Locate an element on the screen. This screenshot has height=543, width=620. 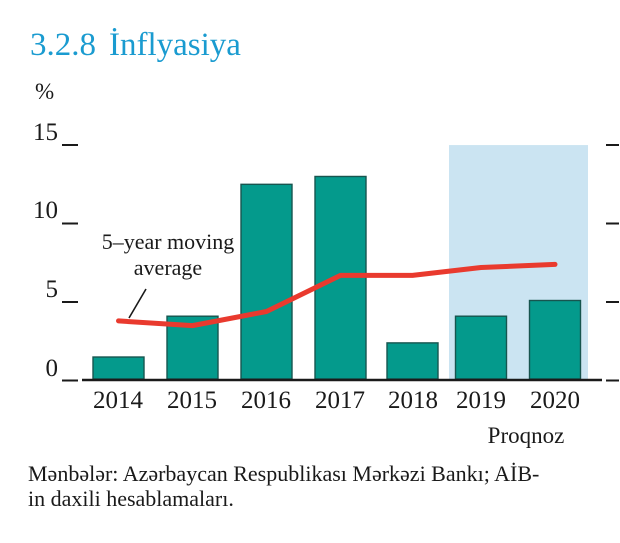
y-tick-label-15: 15 is located at coordinates (45, 132).